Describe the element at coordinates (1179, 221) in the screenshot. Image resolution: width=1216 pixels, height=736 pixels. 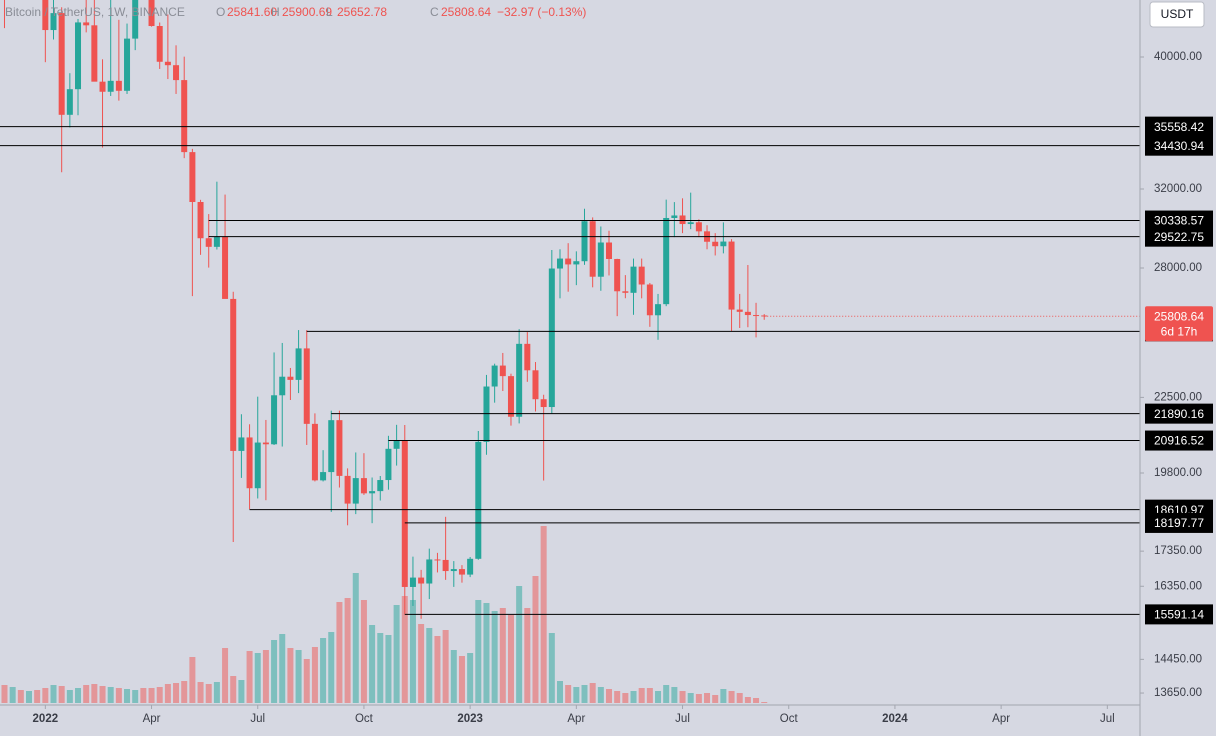
I see `level-label: 30338.57` at that location.